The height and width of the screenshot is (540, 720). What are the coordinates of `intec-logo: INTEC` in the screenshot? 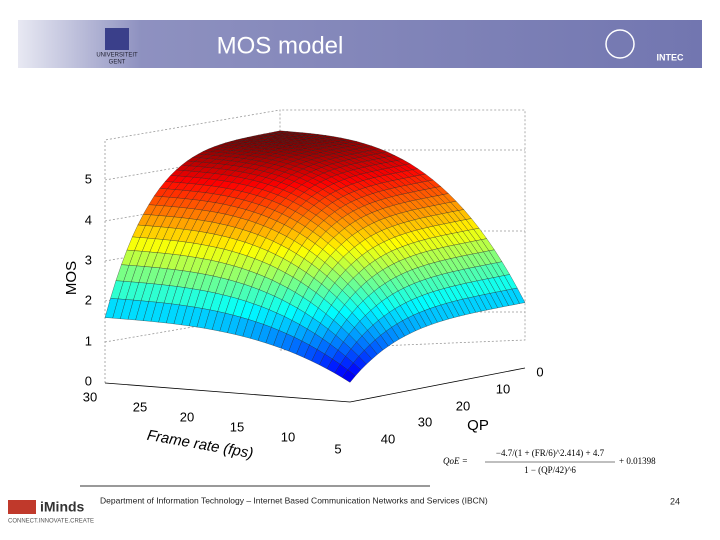 It's located at (671, 57).